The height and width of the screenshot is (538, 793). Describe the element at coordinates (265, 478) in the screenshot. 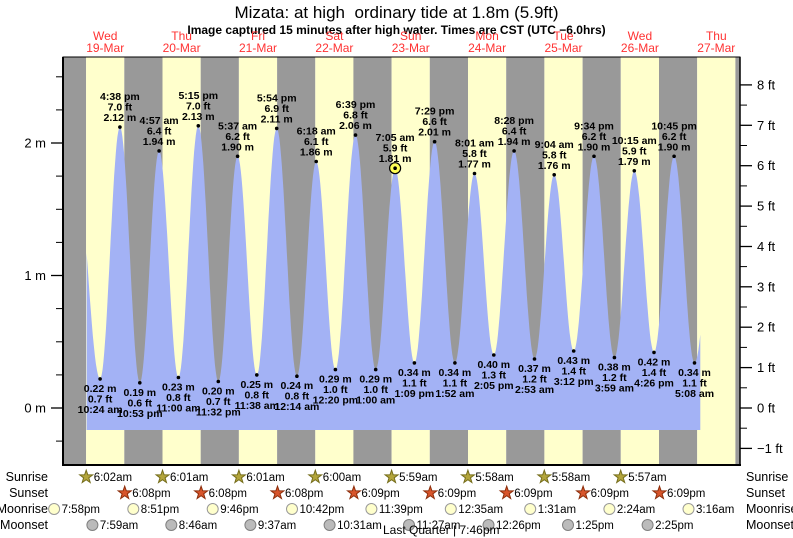

I see `sunrise-time: 6:01am` at that location.